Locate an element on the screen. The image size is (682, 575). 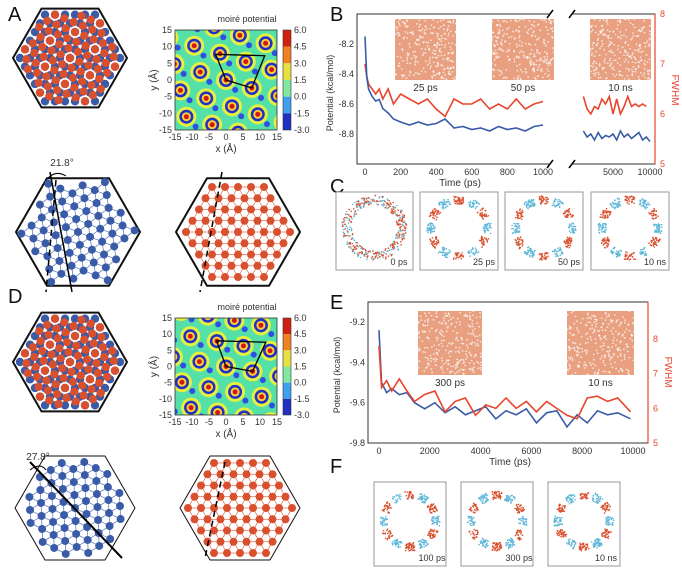
y2-axis-label: FWHM is located at coordinates (674, 89).